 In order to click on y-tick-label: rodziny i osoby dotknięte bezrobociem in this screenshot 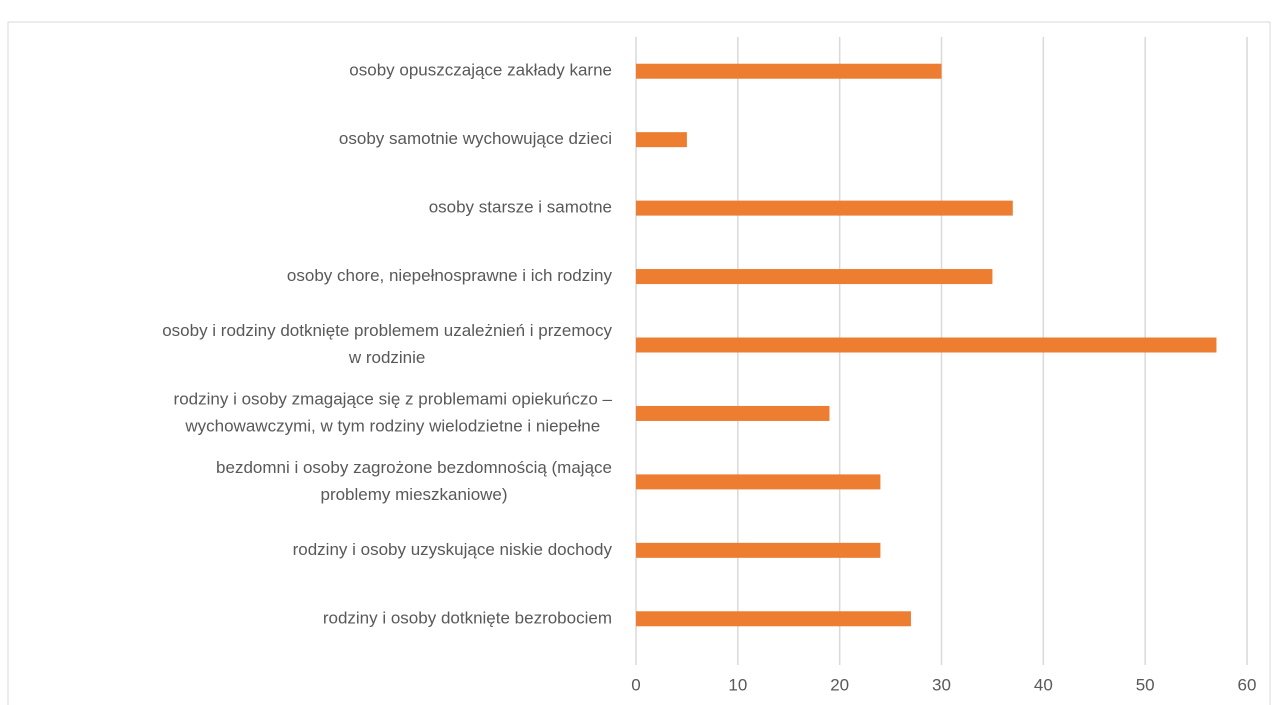, I will do `click(467, 617)`.